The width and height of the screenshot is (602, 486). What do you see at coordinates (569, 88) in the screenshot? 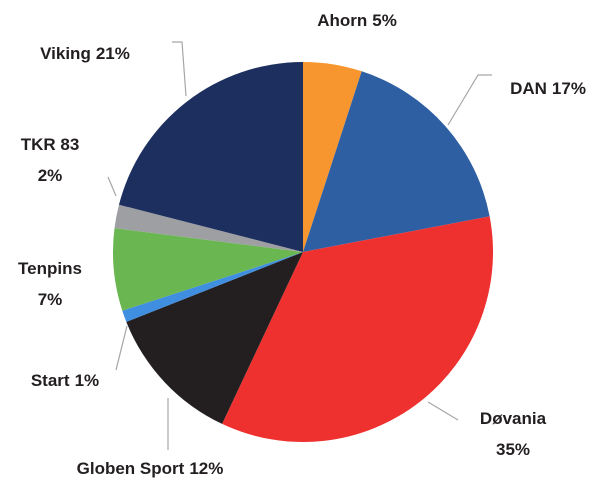
I see `slice-value: 17%` at bounding box center [569, 88].